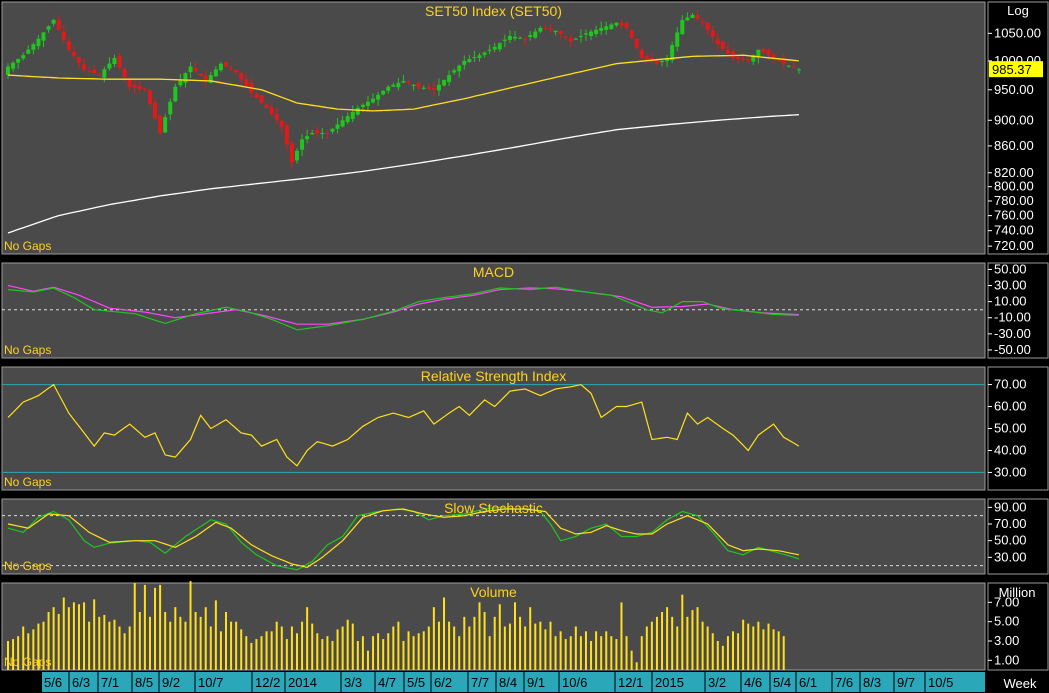 This screenshot has width=1049, height=693. I want to click on price-axis-tick-label: 720.00, so click(1014, 245).